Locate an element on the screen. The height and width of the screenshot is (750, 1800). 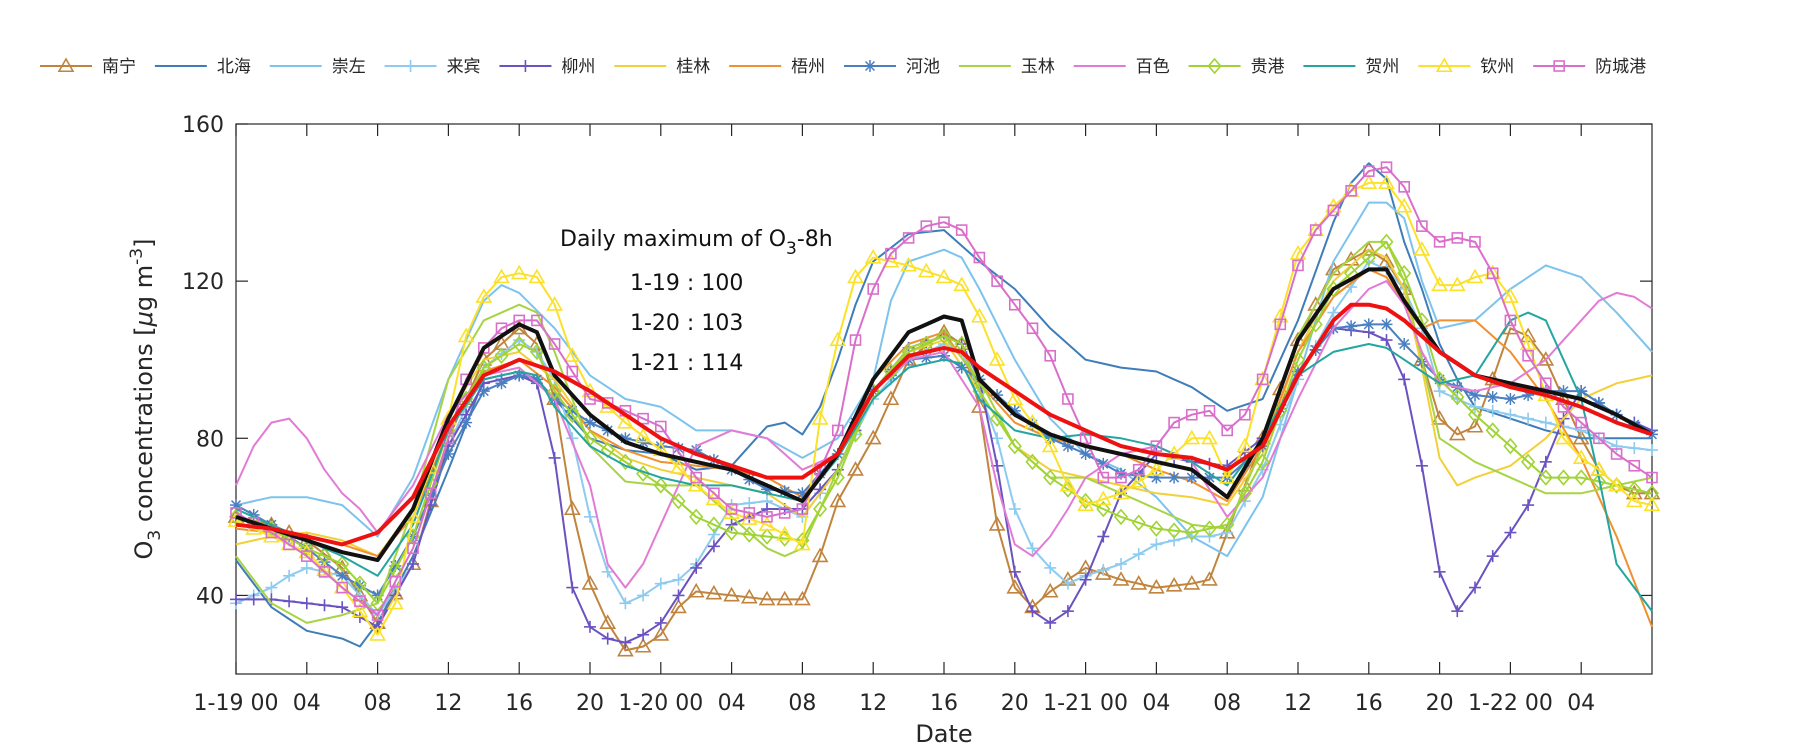
legend-item: 南宁 is located at coordinates (88, 67).